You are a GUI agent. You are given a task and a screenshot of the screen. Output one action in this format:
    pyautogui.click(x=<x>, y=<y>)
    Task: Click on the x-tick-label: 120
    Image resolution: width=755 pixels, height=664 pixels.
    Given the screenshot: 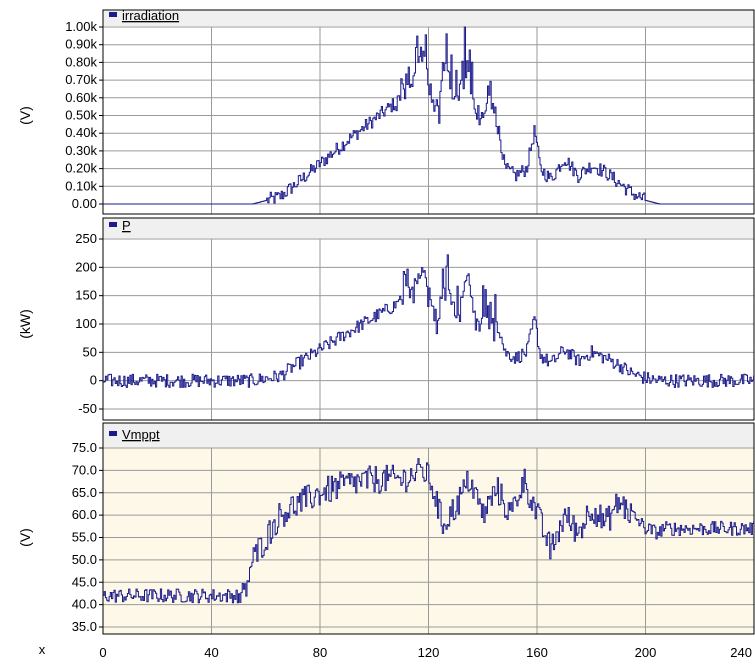 What is the action you would take?
    pyautogui.click(x=429, y=652)
    